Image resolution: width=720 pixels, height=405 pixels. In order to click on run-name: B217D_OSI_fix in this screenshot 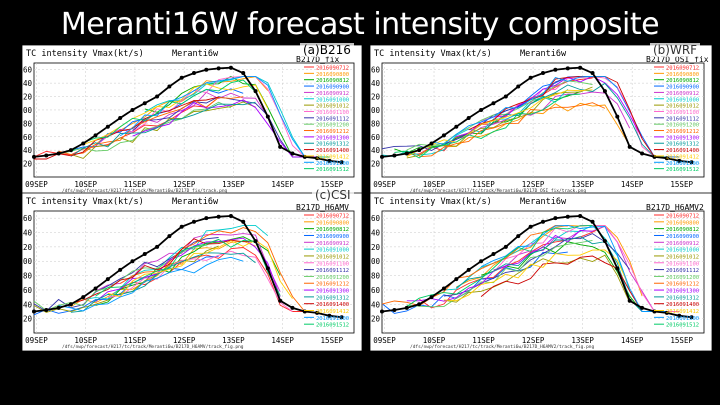, I will do `click(677, 59)`.